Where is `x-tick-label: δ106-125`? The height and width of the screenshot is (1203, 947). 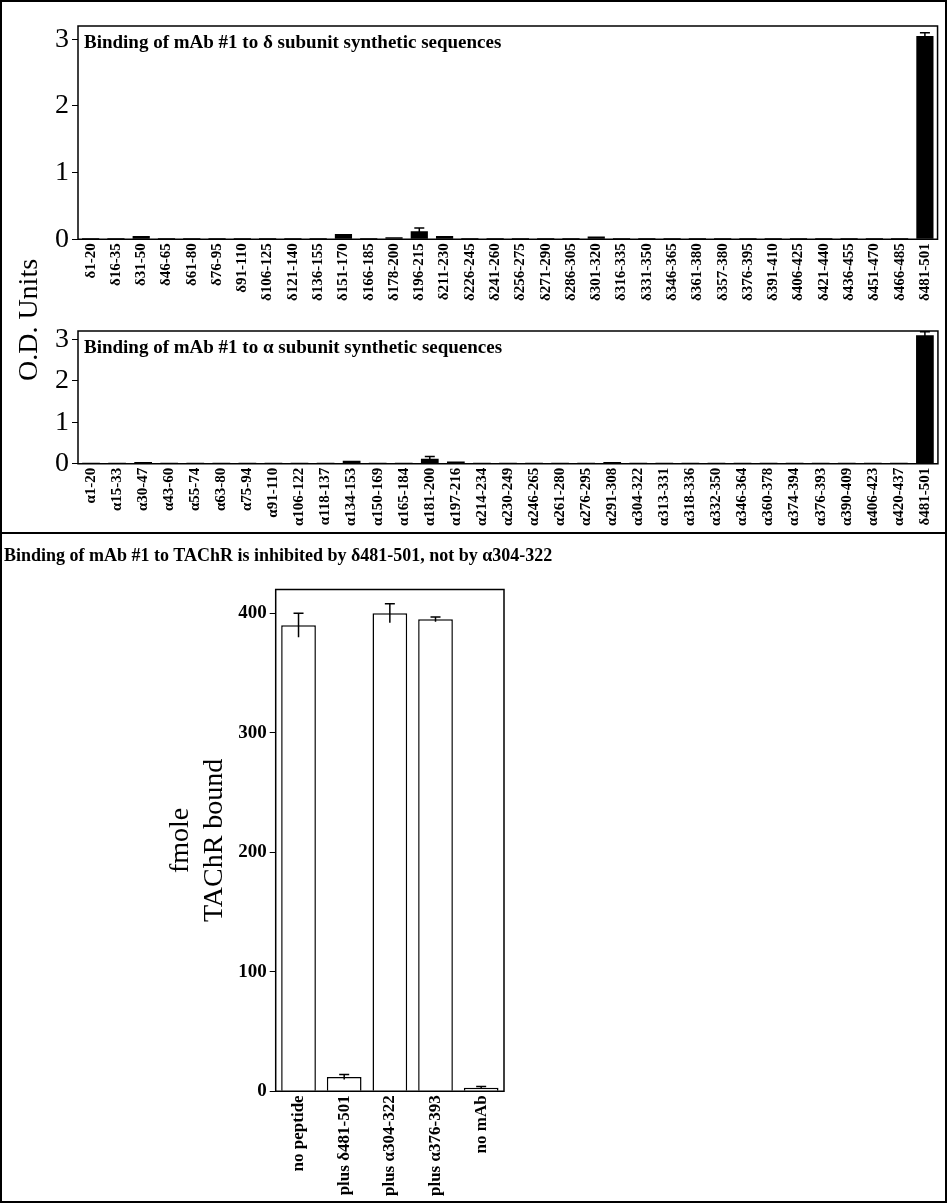
x-tick-label: δ106-125 is located at coordinates (266, 272).